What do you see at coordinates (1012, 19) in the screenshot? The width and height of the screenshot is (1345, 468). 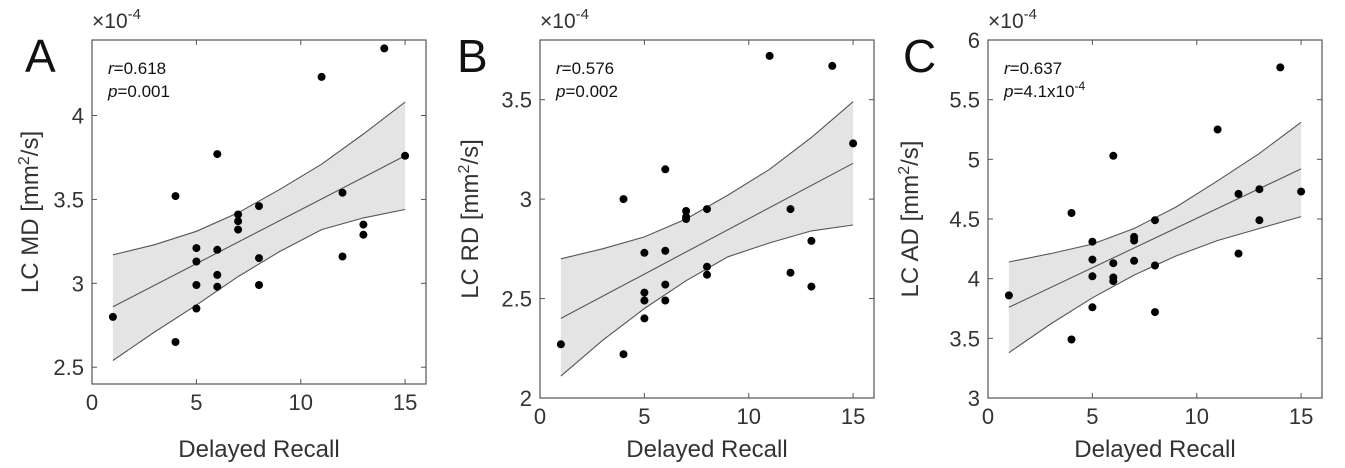 I see `y-multiplier-c: ×10⁻⁴` at bounding box center [1012, 19].